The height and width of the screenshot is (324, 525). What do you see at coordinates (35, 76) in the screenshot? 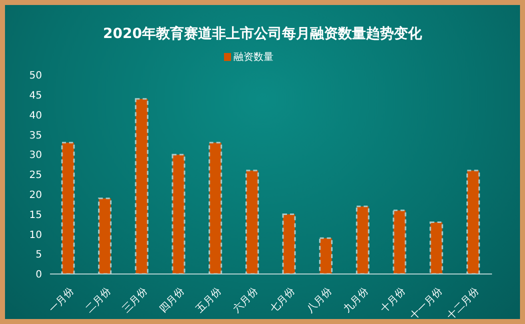
I see `y-tick-label: 50` at bounding box center [35, 76].